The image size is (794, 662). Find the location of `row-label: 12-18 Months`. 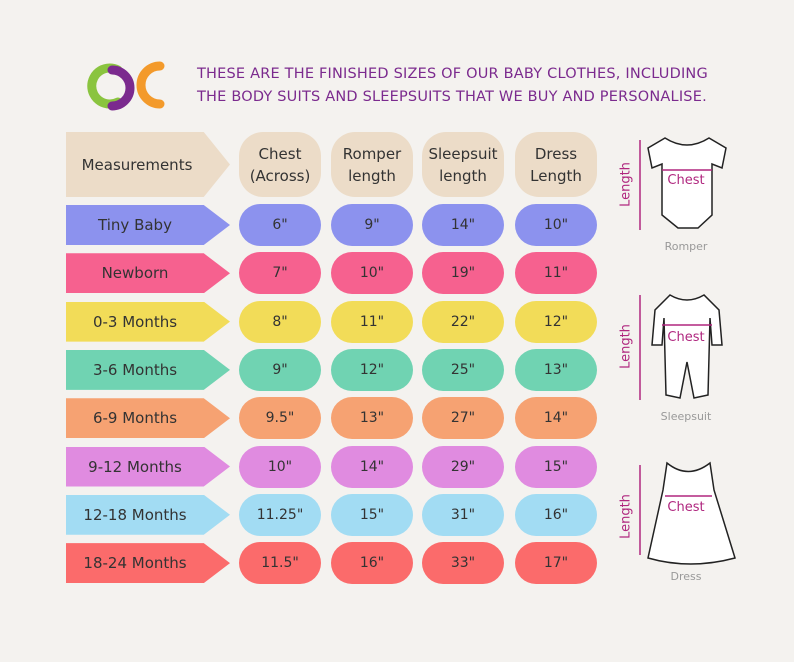

row-label: 12-18 Months is located at coordinates (148, 514).